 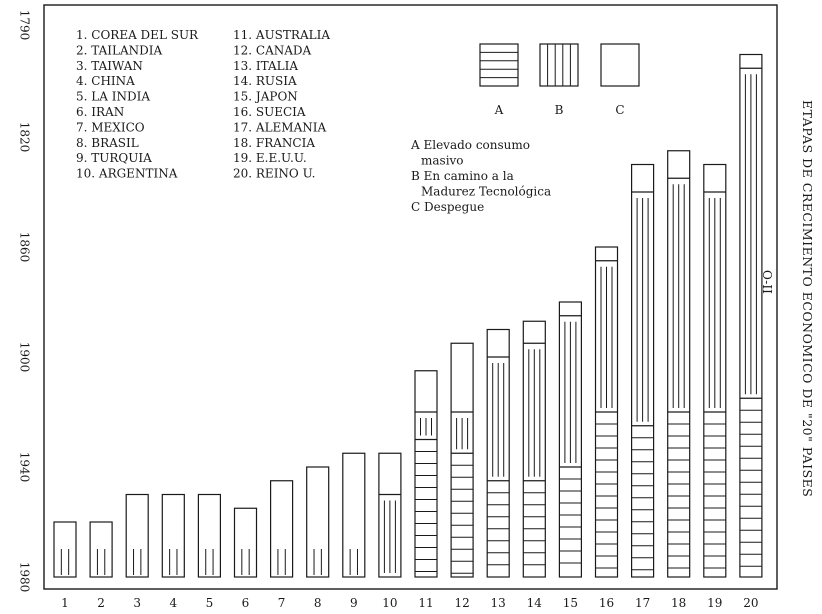 What do you see at coordinates (127, 174) in the screenshot?
I see `country-label: 10. ARGENTINA` at bounding box center [127, 174].